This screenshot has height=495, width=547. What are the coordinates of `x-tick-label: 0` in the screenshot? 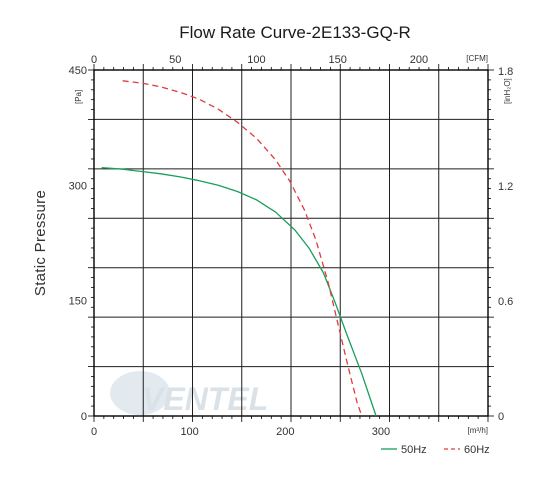 It's located at (94, 432).